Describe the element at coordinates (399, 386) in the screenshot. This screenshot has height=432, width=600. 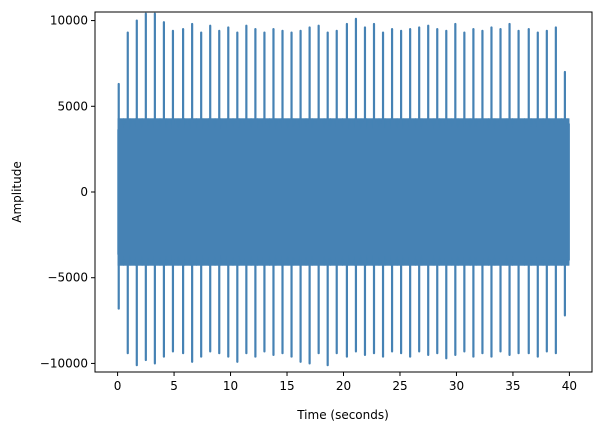
I see `x-tick-label: 25` at that location.